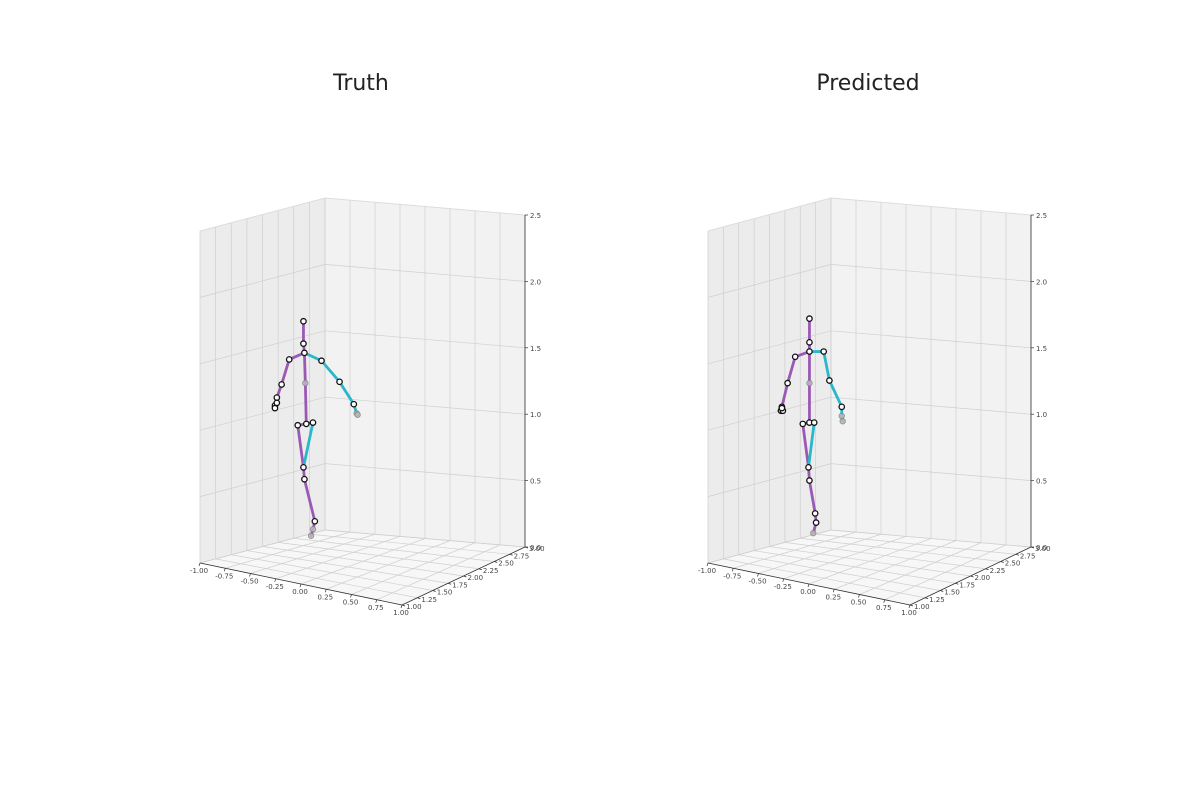 Image resolution: width=1200 pixels, height=800 pixels. I want to click on z-tick-label: 2.5, so click(1041, 216).